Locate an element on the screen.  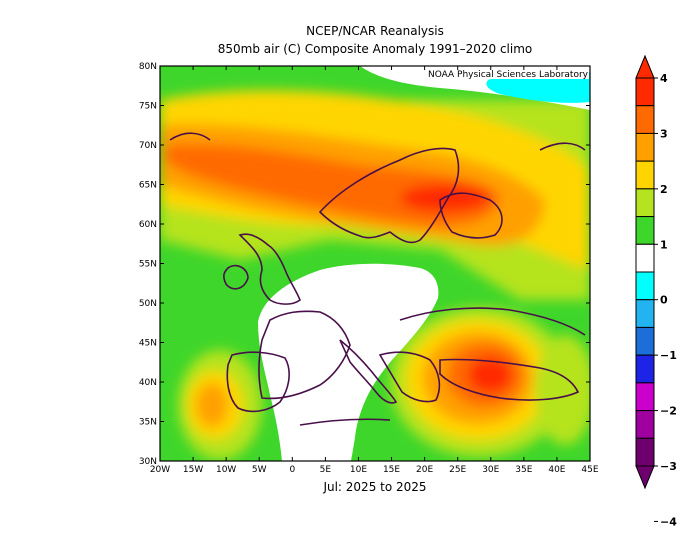
chart-title: NCEP/NCAR Reanalysis is located at coordinates (375, 31).